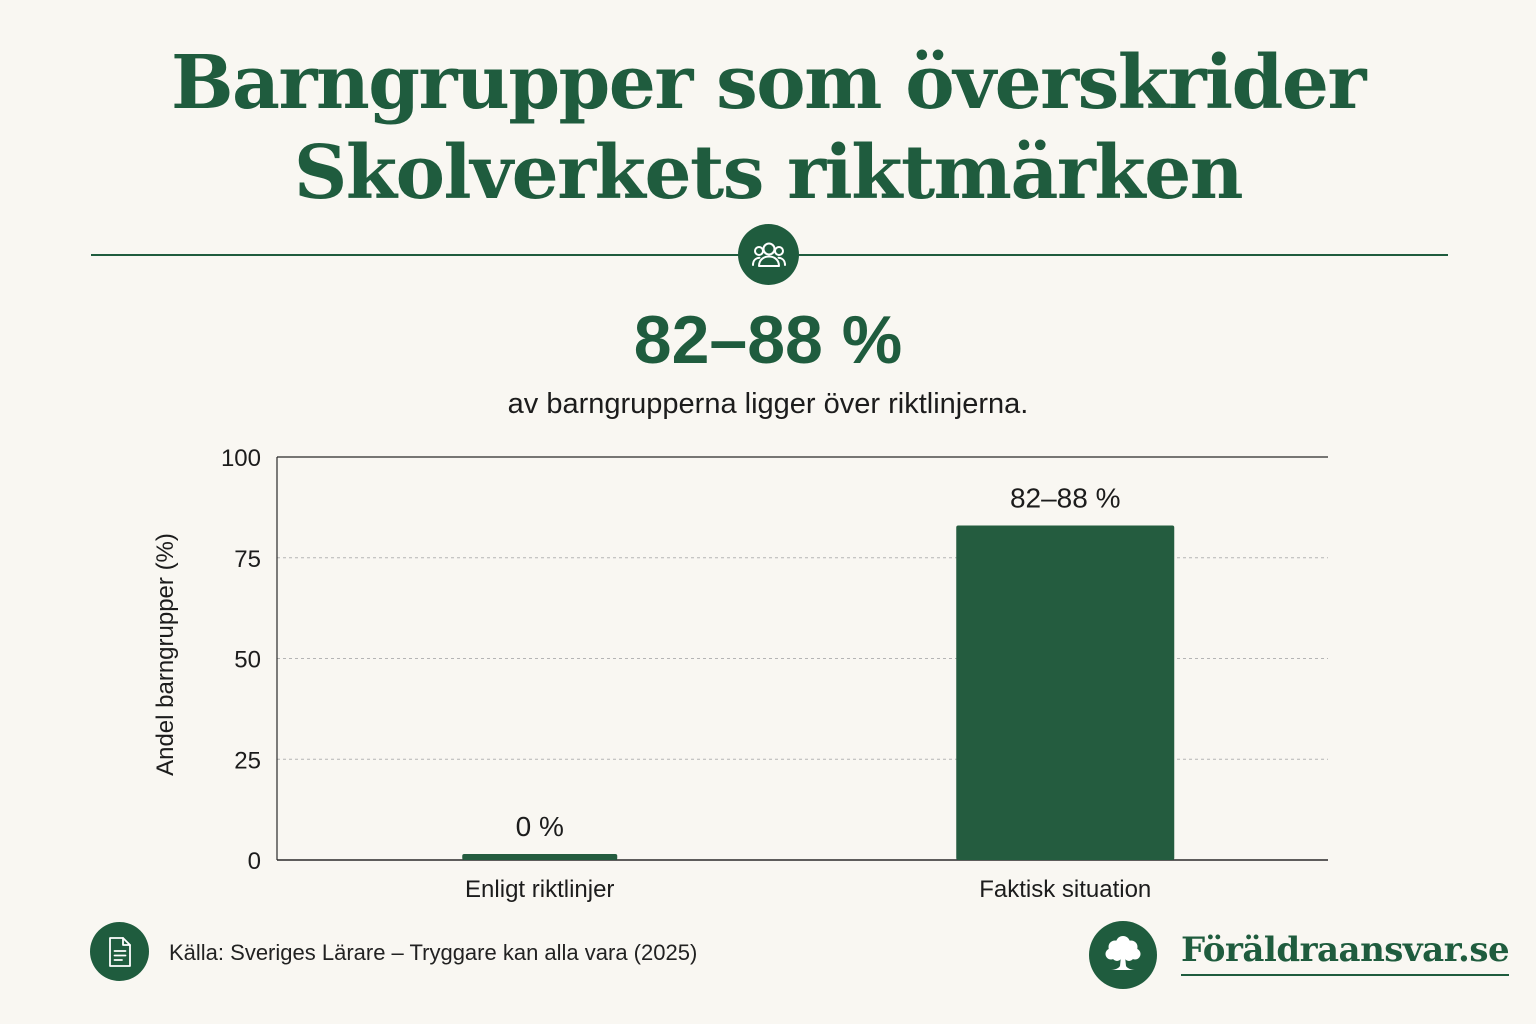 Image resolution: width=1536 pixels, height=1024 pixels. Describe the element at coordinates (415, 255) in the screenshot. I see `divider-left` at that location.